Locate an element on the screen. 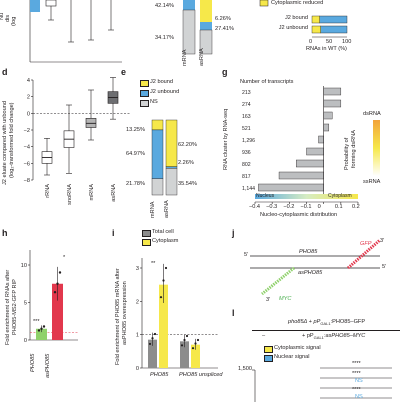 This screenshot has height=402, width=400. x-tick-label: −0.1 is located at coordinates (306, 207).